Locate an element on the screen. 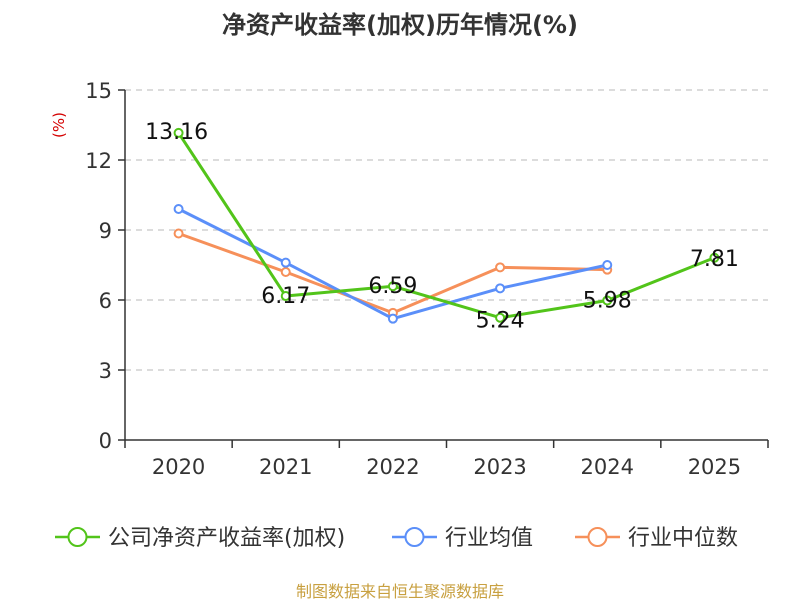 Image resolution: width=800 pixels, height=600 pixels. y-tick-label: 12 is located at coordinates (98, 161).